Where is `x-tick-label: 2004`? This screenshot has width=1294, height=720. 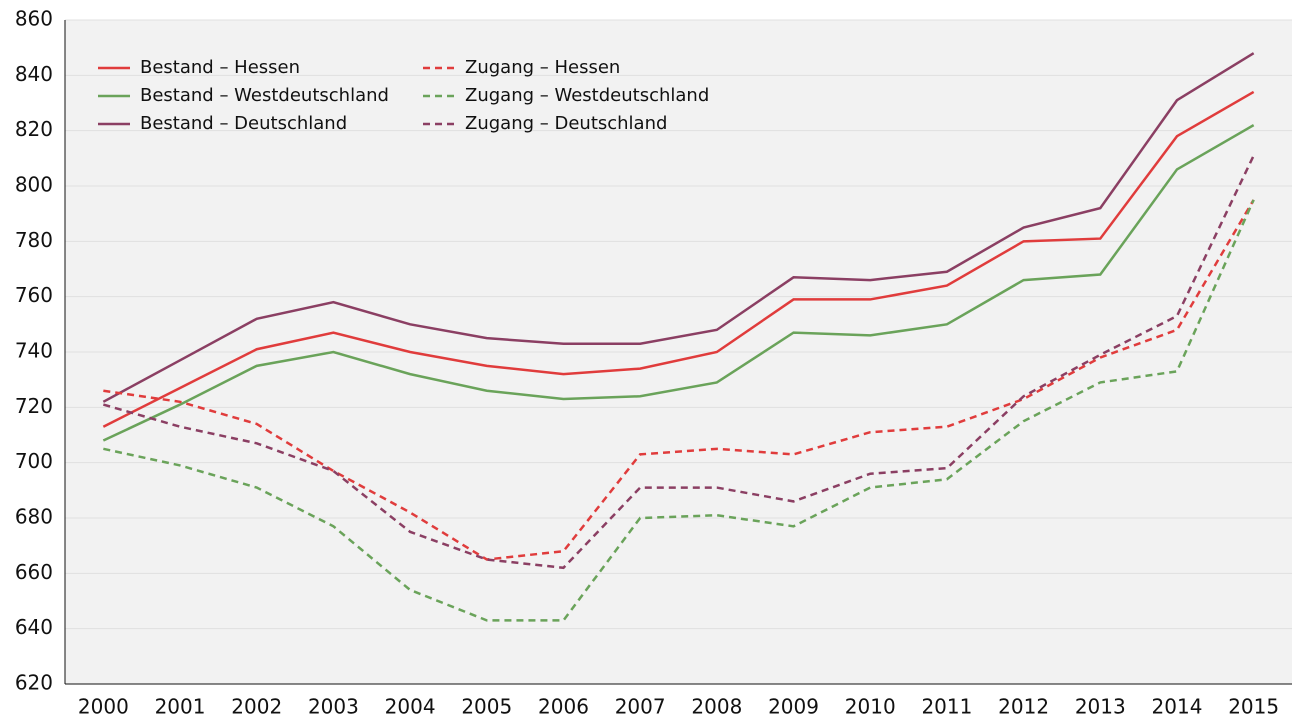
x-tick-label: 2004 is located at coordinates (410, 707).